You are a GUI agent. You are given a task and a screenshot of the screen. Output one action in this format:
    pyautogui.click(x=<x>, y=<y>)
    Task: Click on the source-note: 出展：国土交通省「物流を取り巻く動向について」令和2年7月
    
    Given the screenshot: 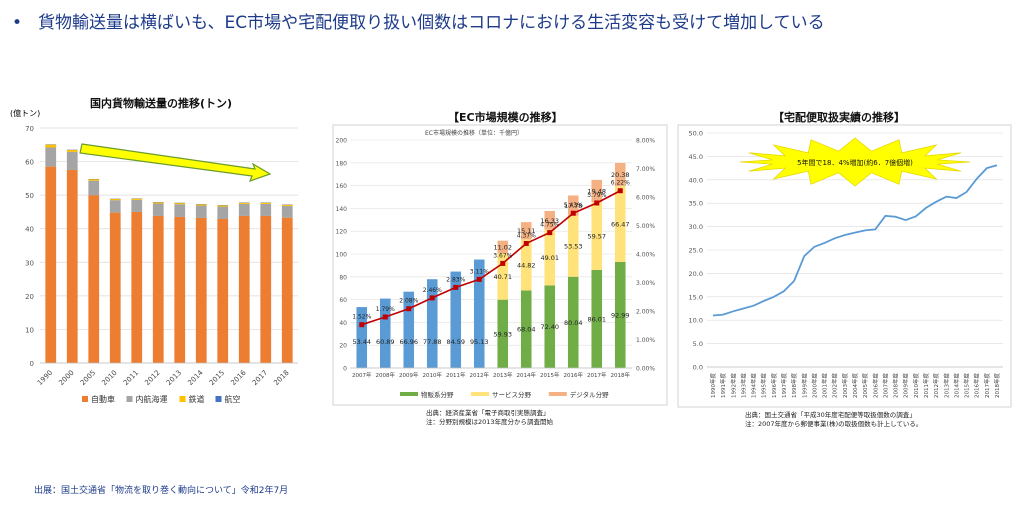 What is the action you would take?
    pyautogui.click(x=161, y=491)
    